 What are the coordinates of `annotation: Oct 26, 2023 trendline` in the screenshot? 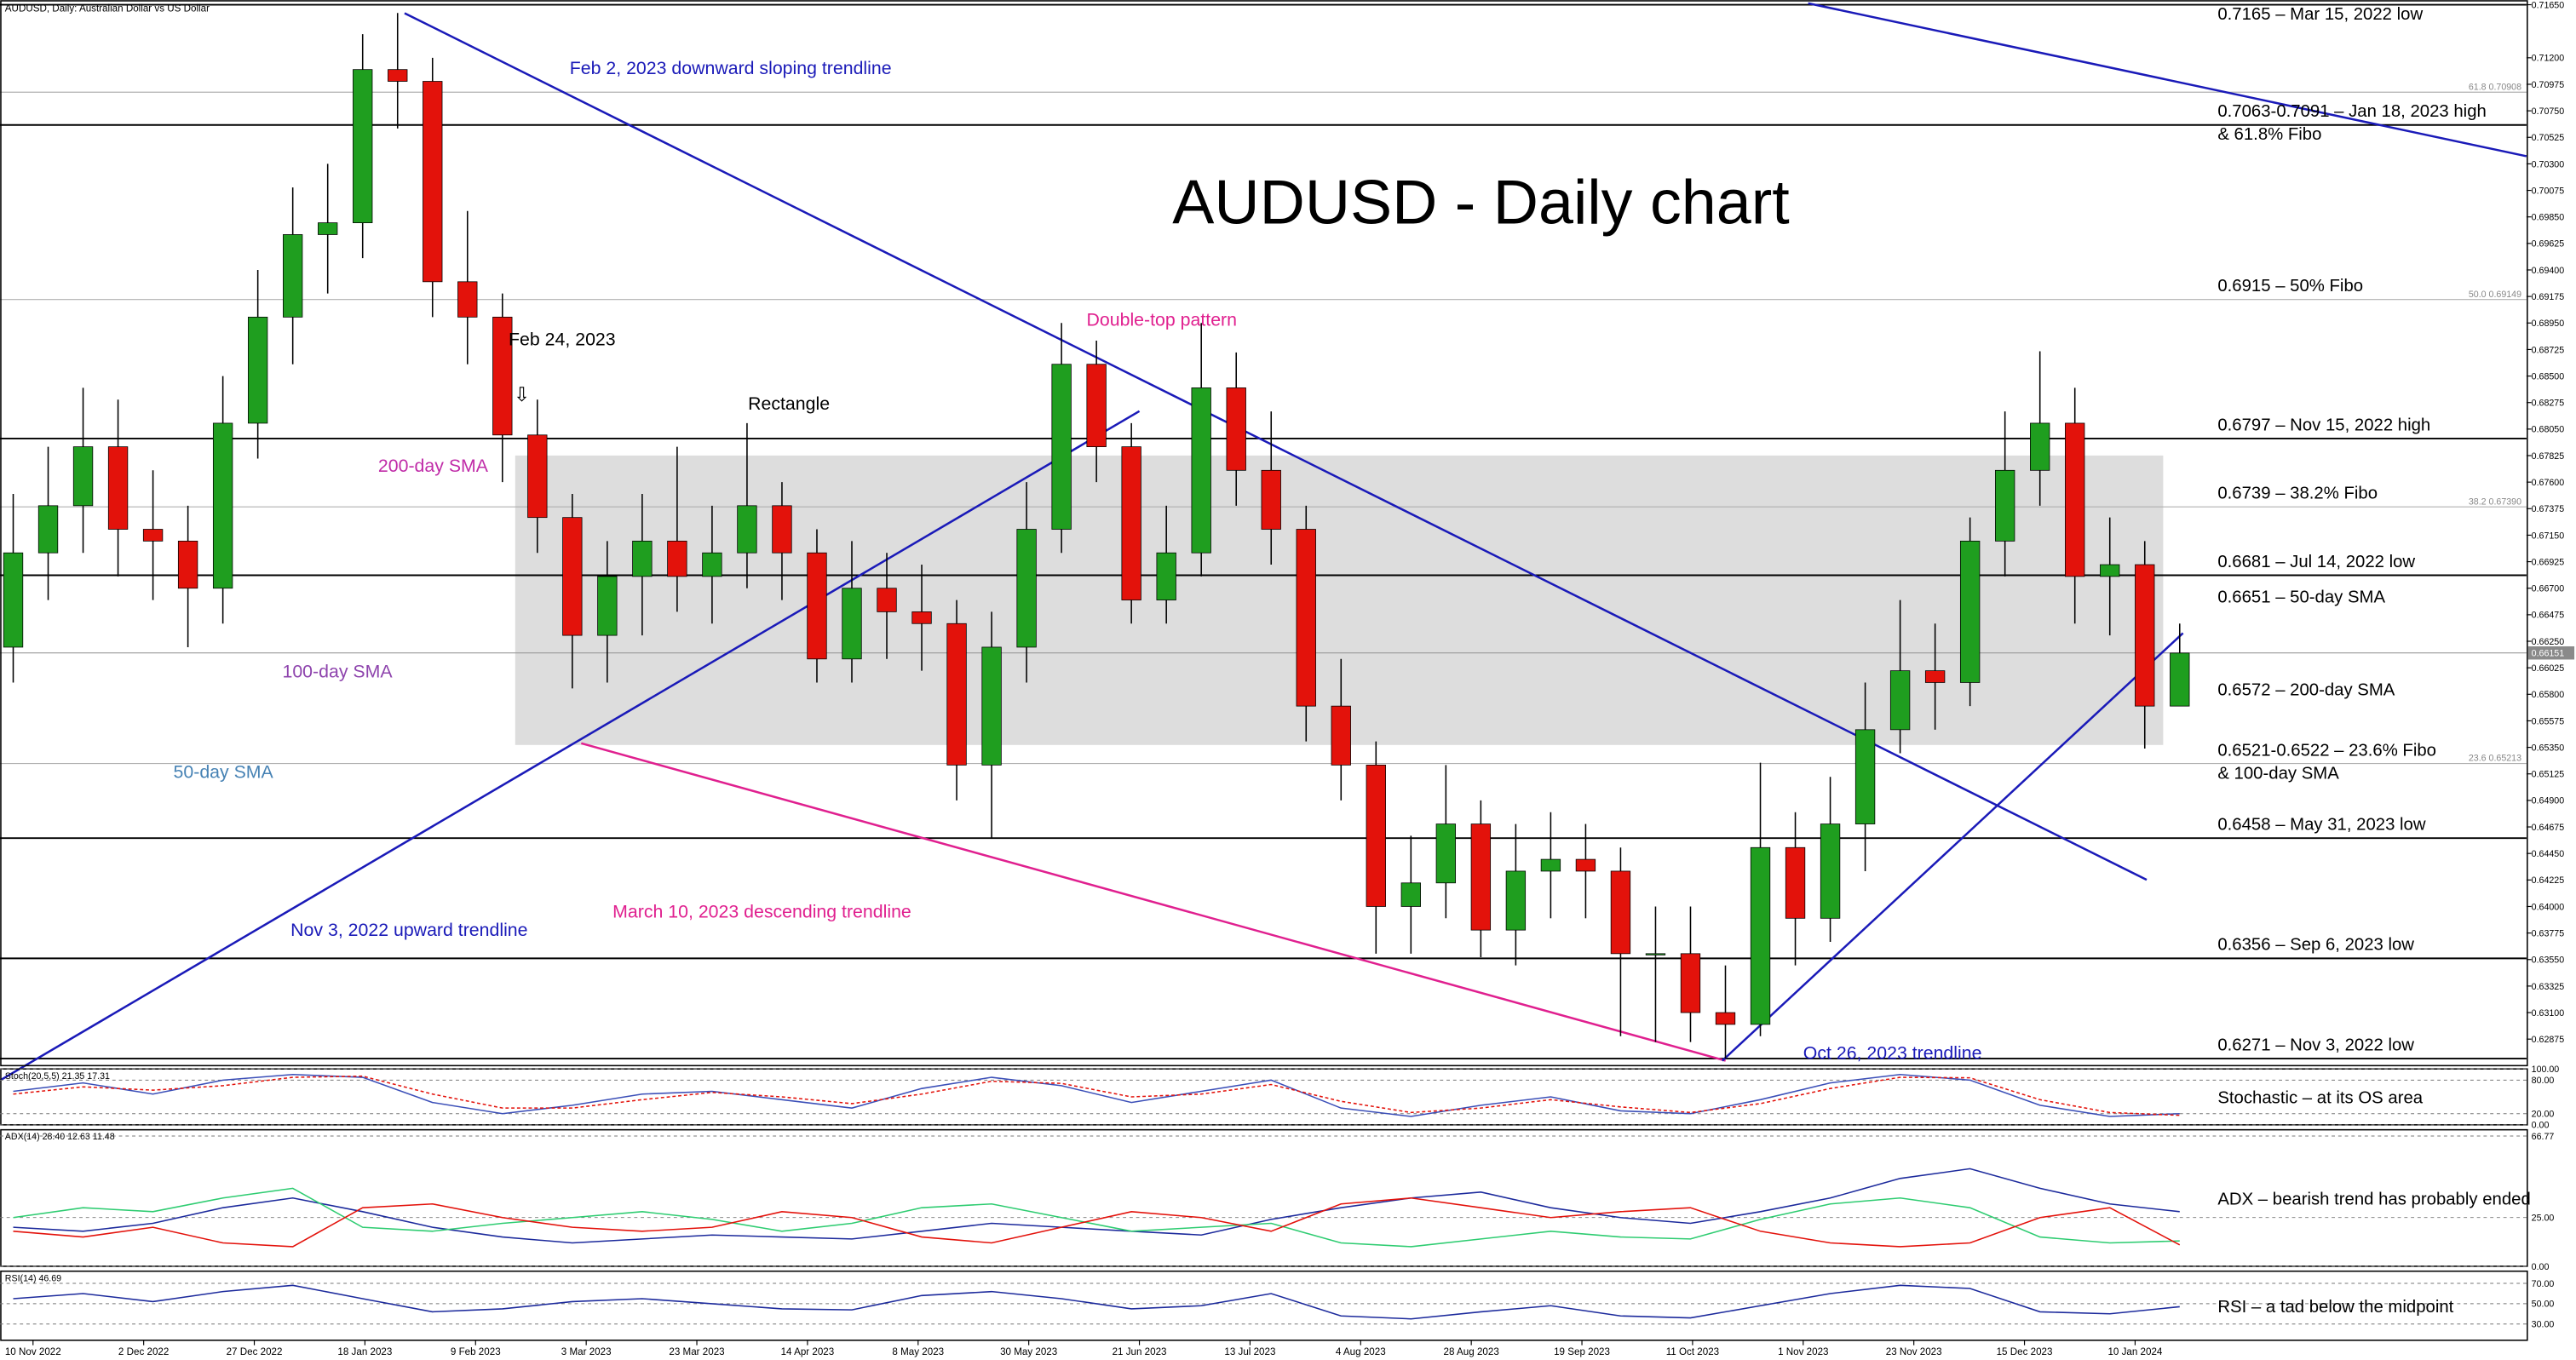 It's located at (1893, 1053).